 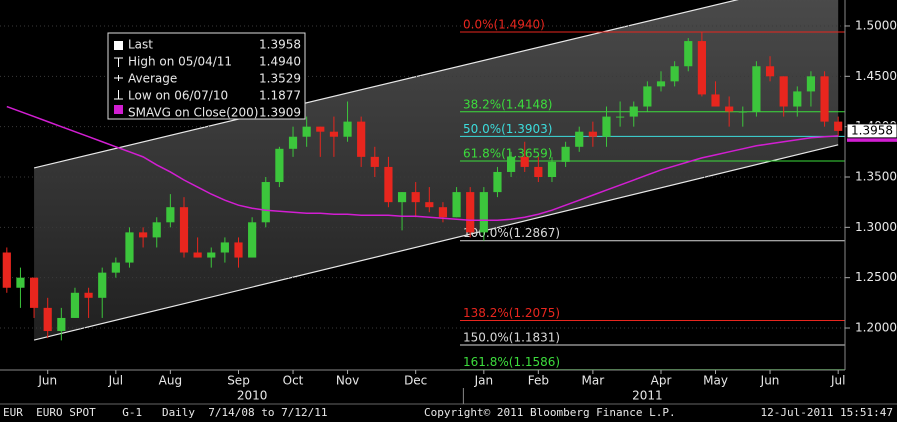 What do you see at coordinates (876, 328) in the screenshot?
I see `y-tick-label: 1.2000` at bounding box center [876, 328].